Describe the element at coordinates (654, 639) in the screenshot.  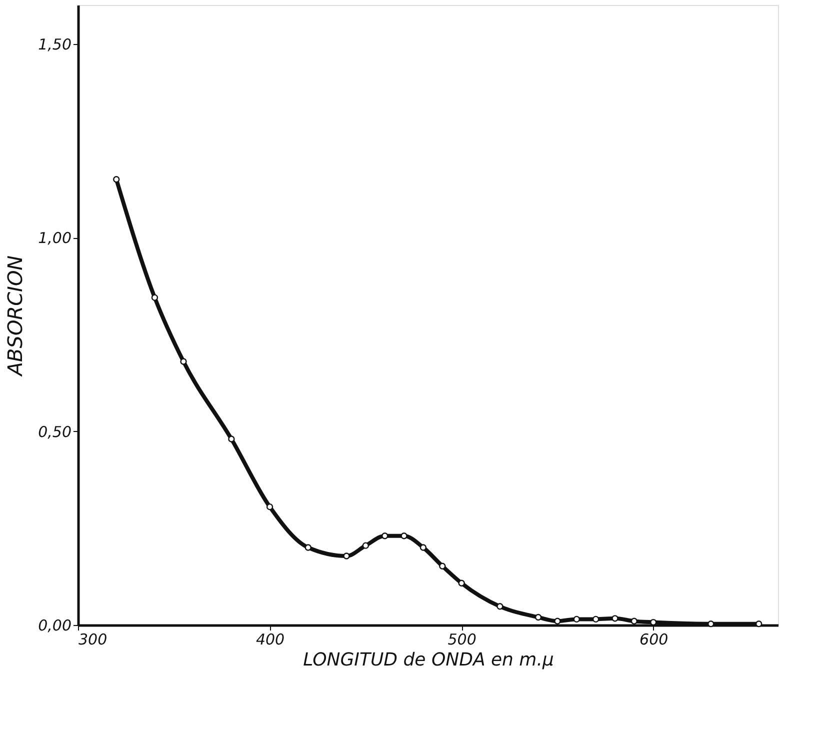
I see `x-tick-label: 600` at that location.